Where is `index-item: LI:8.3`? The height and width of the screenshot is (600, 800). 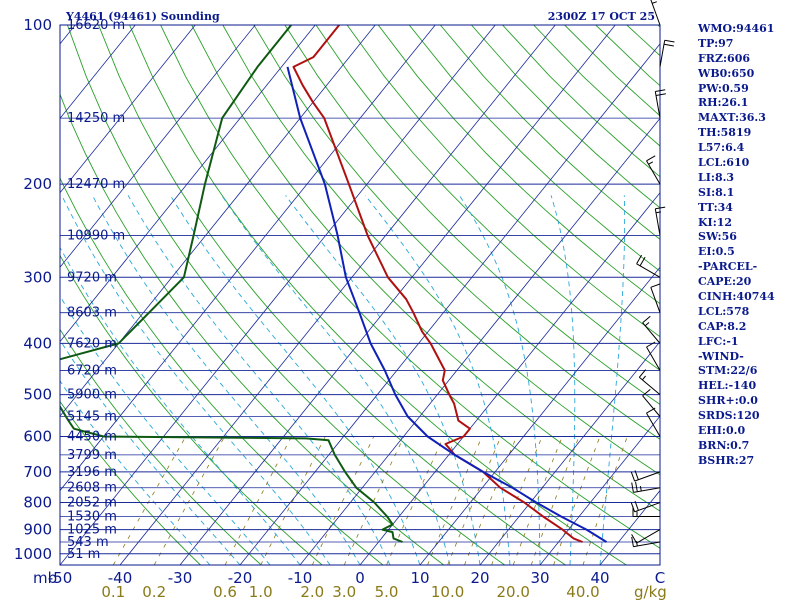 index-item: LI:8.3 is located at coordinates (716, 177).